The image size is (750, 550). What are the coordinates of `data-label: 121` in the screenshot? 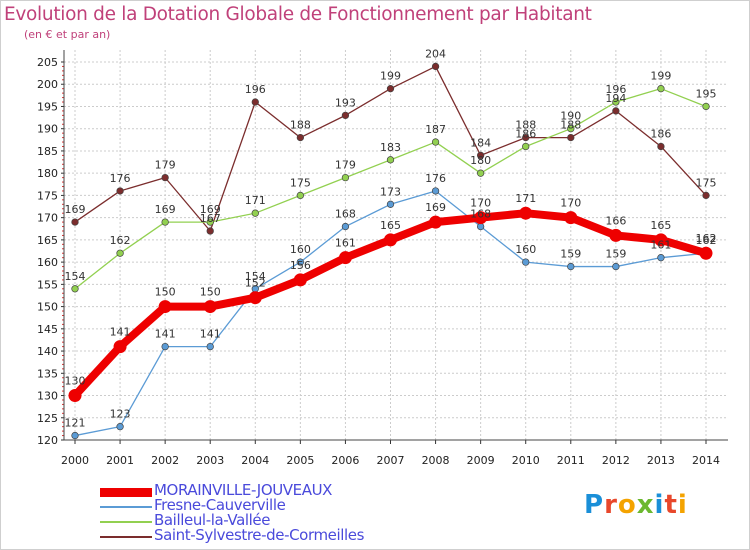 It's located at (75, 423).